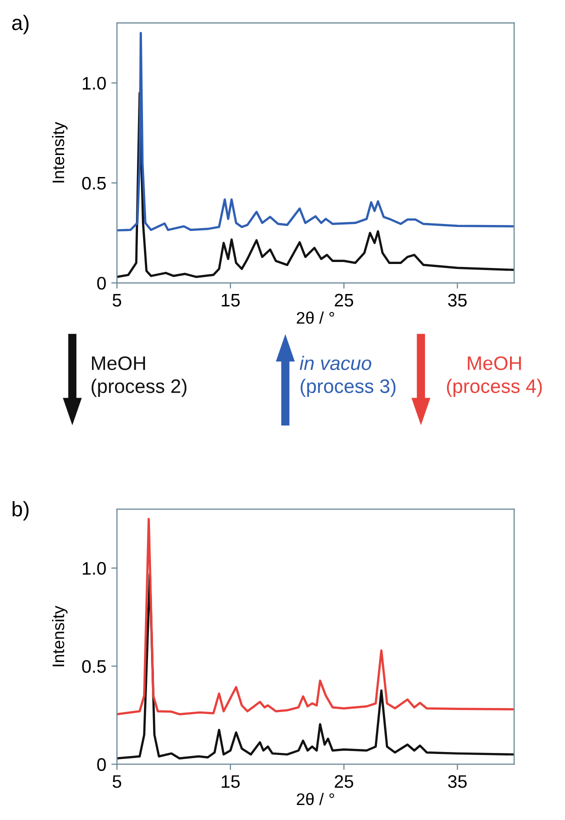 The image size is (565, 820). Describe the element at coordinates (139, 387) in the screenshot. I see `text: (process 2)` at that location.